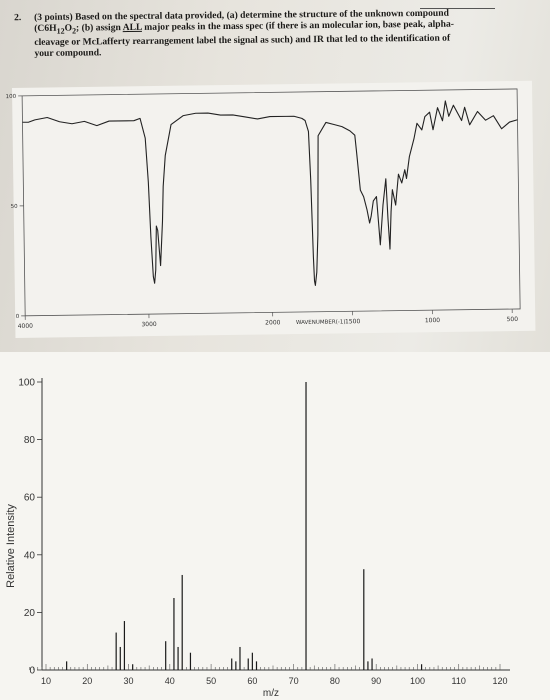  I want to click on ms-y-tick-label: 60, so click(30, 498).